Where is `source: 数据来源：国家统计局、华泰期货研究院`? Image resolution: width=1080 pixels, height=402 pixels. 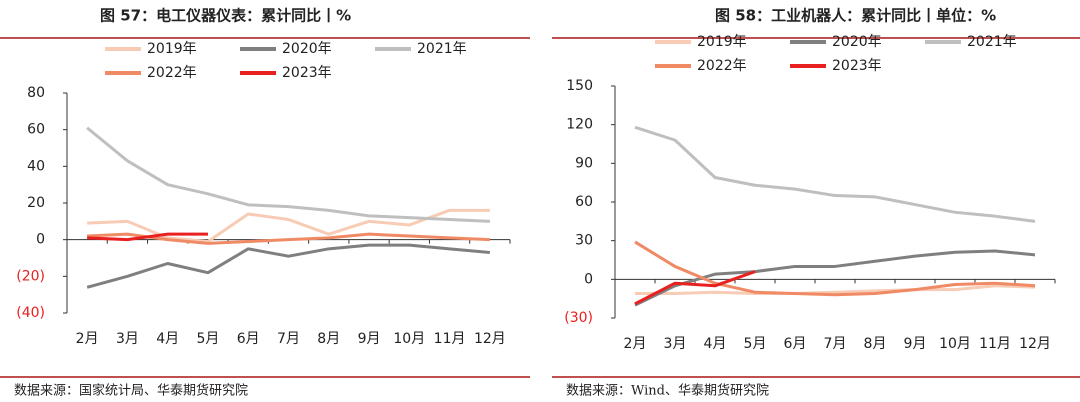 source: 数据来源：国家统计局、华泰期货研究院 is located at coordinates (131, 391).